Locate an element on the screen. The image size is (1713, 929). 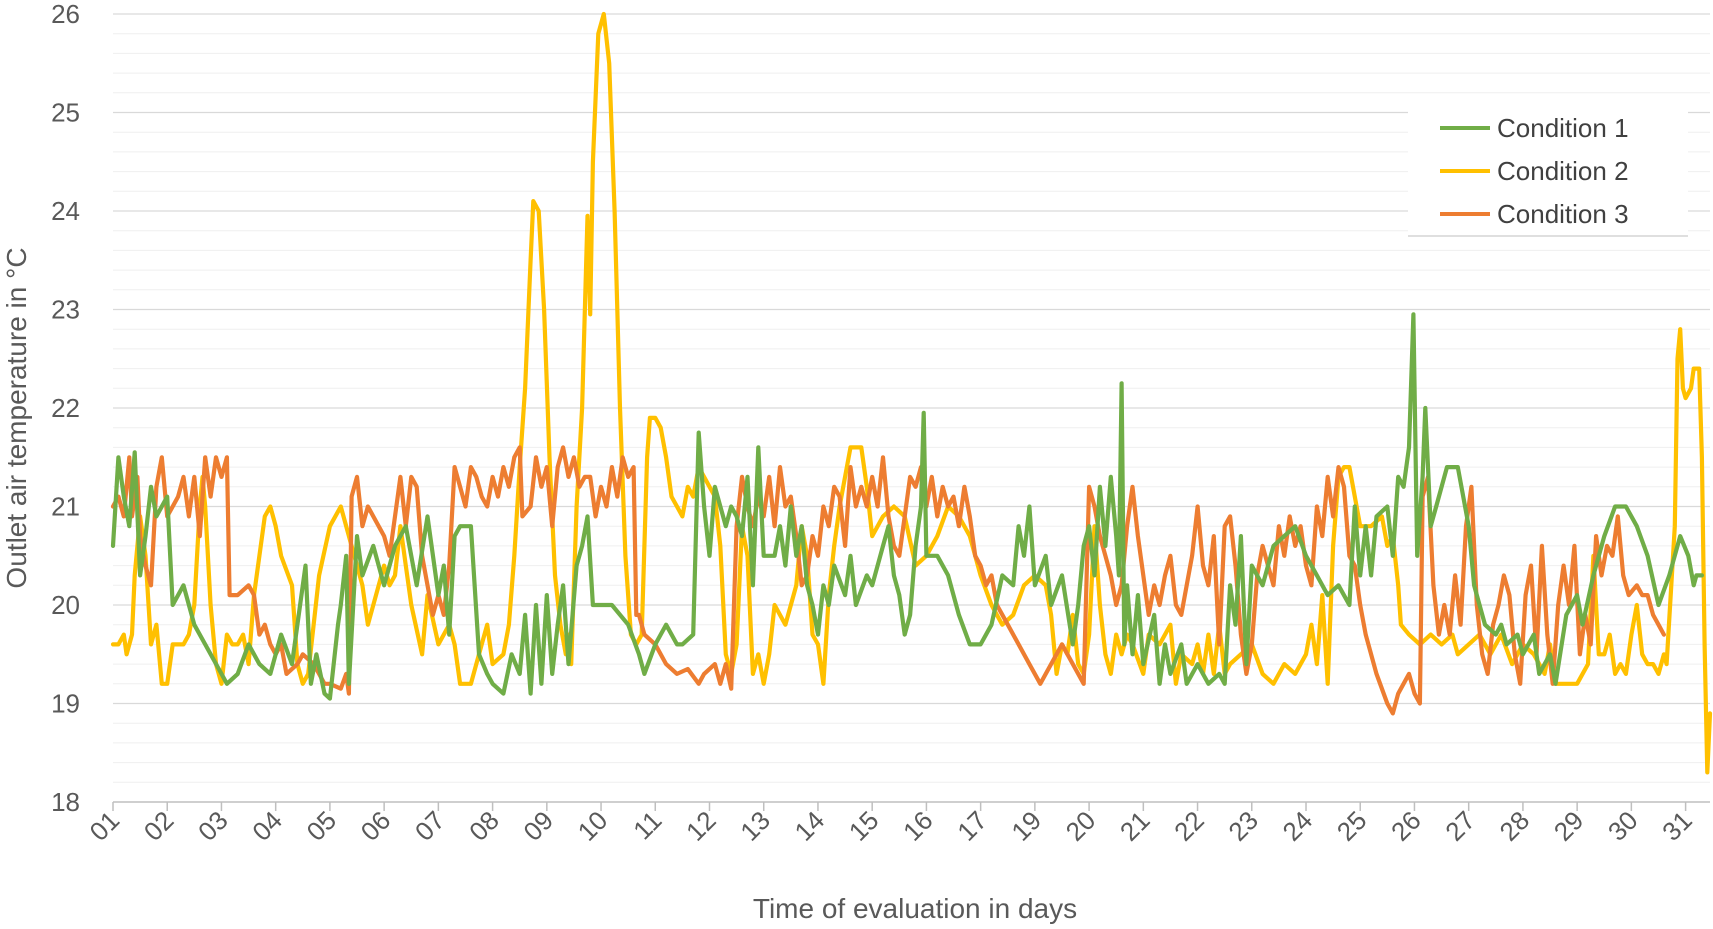
x-tick-label: 20 is located at coordinates (1081, 826).